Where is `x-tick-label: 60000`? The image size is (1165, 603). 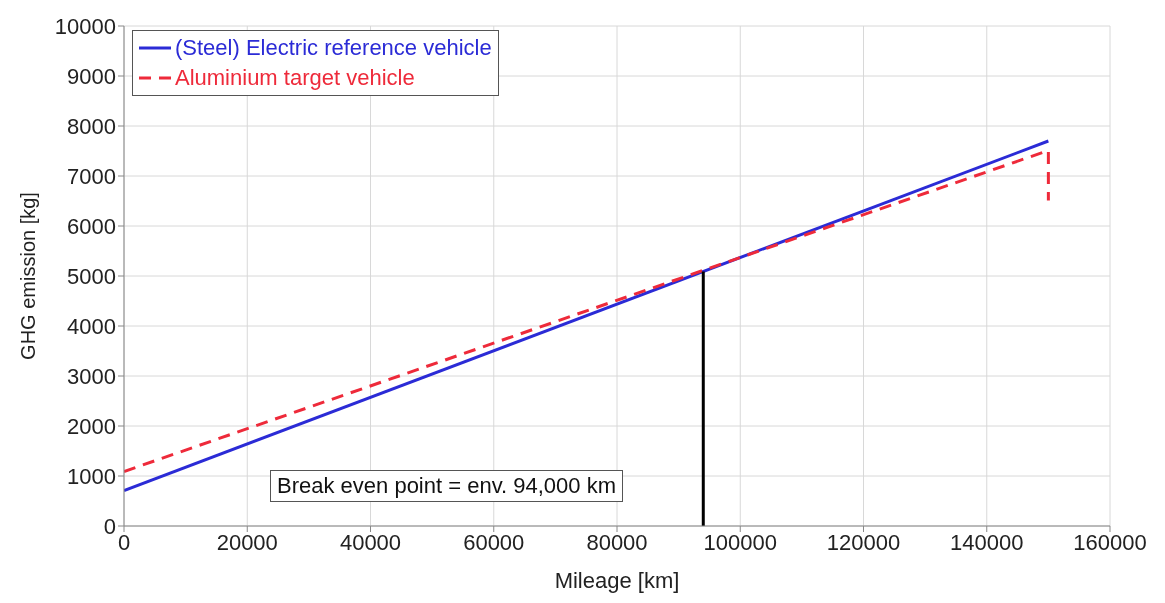
x-tick-label: 60000 is located at coordinates (494, 542).